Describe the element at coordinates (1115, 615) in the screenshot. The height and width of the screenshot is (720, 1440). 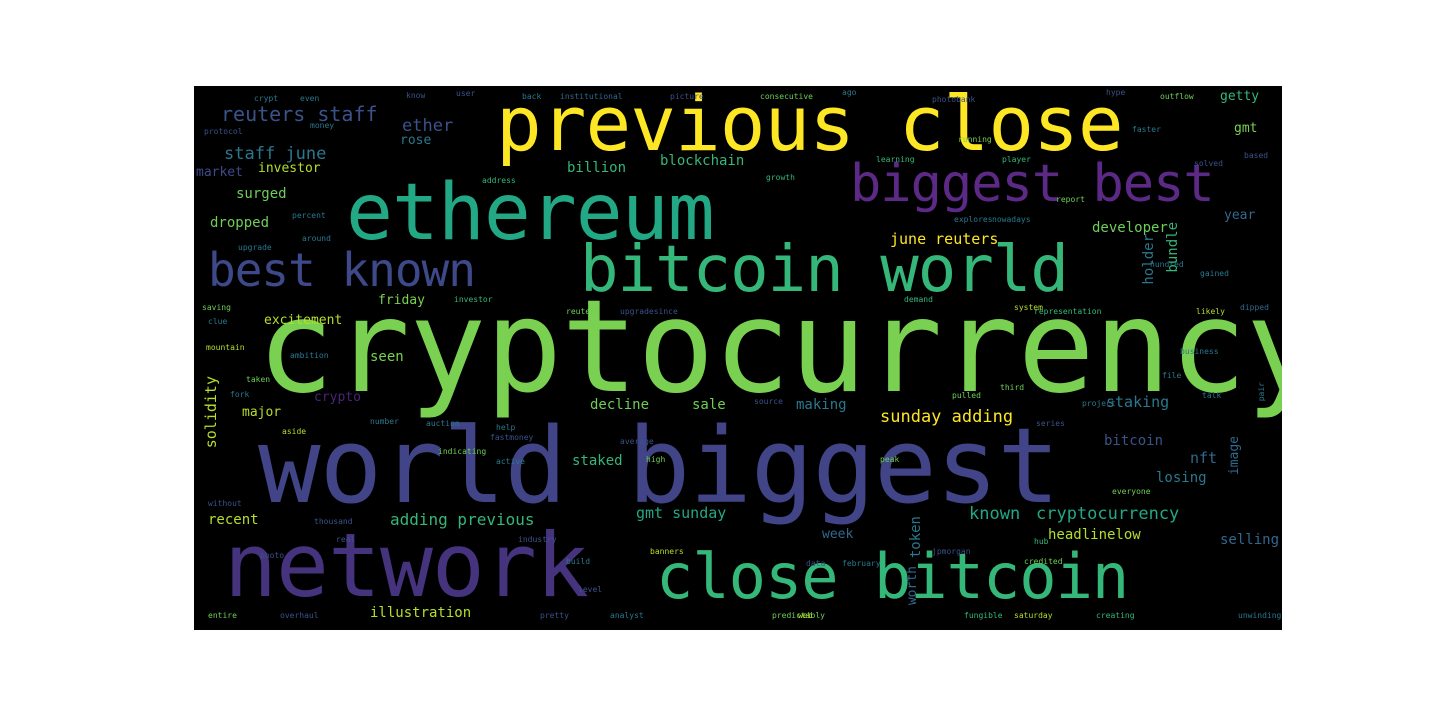
I see `word: creating` at that location.